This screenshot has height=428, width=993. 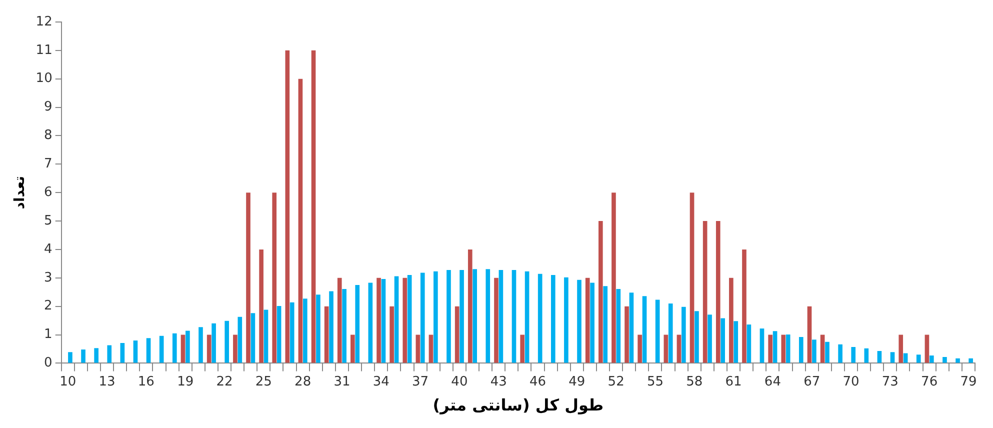 What do you see at coordinates (968, 382) in the screenshot?
I see `x-tick-label: 79` at bounding box center [968, 382].